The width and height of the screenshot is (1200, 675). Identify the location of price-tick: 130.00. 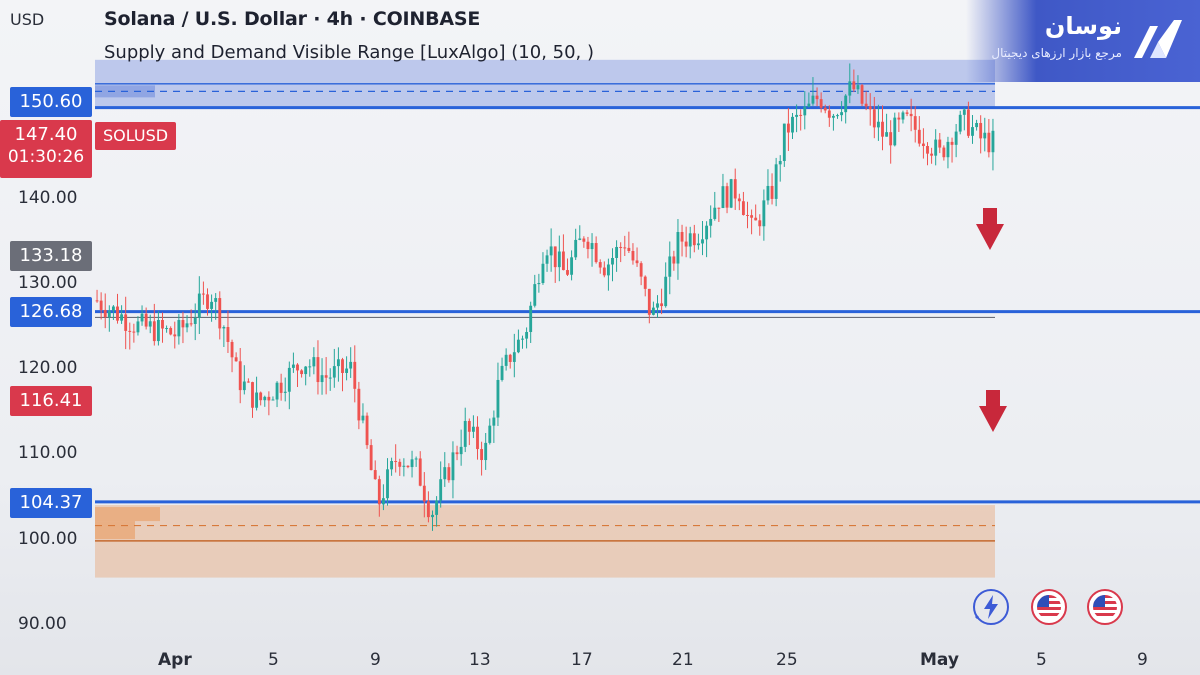
(48, 283).